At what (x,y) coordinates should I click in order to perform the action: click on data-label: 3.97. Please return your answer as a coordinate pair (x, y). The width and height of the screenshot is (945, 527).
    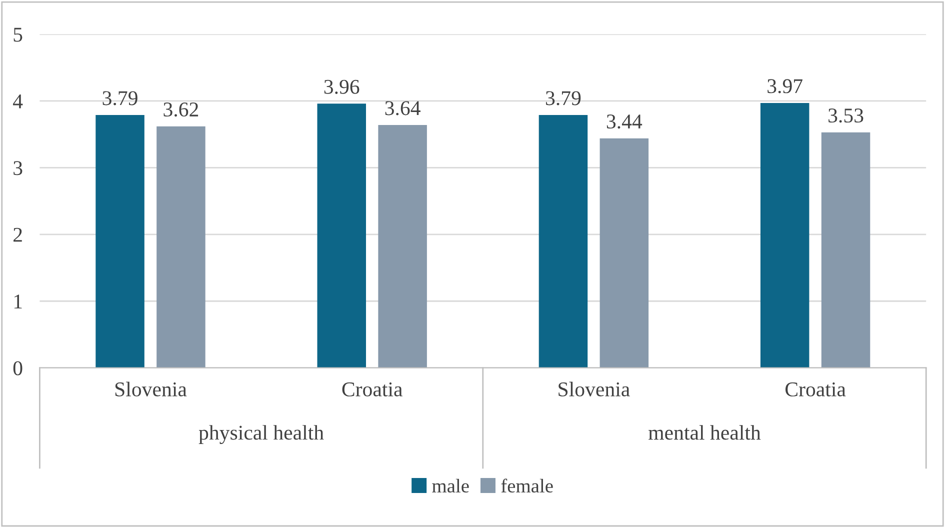
    Looking at the image, I should click on (785, 86).